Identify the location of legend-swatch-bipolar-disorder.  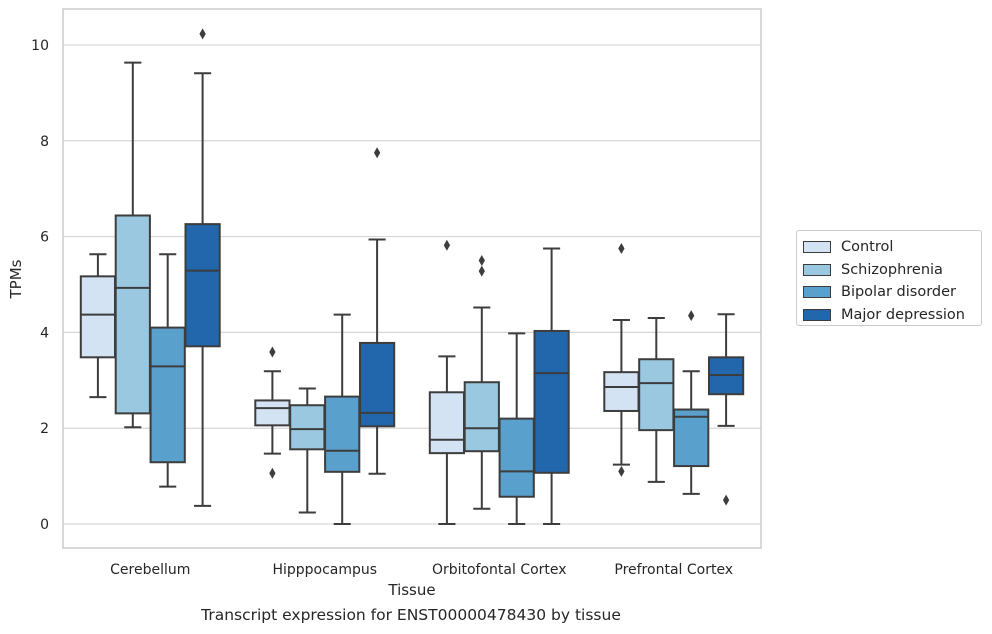
(817, 292).